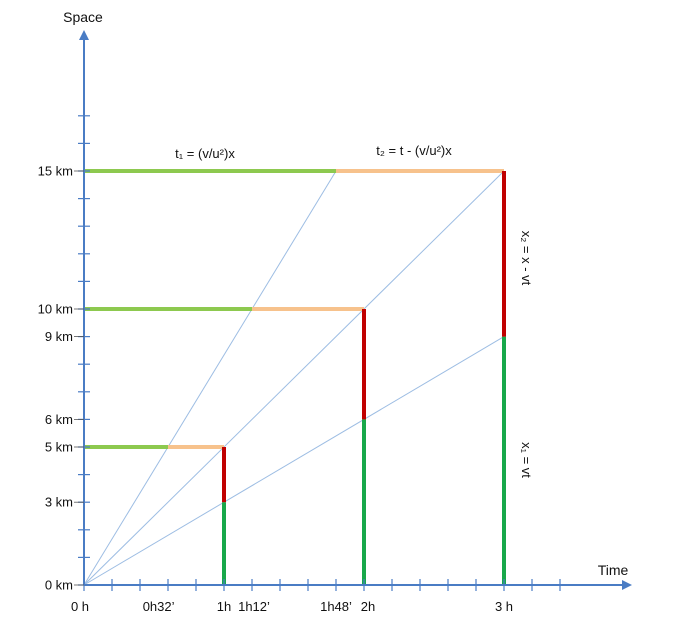 The width and height of the screenshot is (673, 620). What do you see at coordinates (83, 17) in the screenshot?
I see `y-axis-title: Space` at bounding box center [83, 17].